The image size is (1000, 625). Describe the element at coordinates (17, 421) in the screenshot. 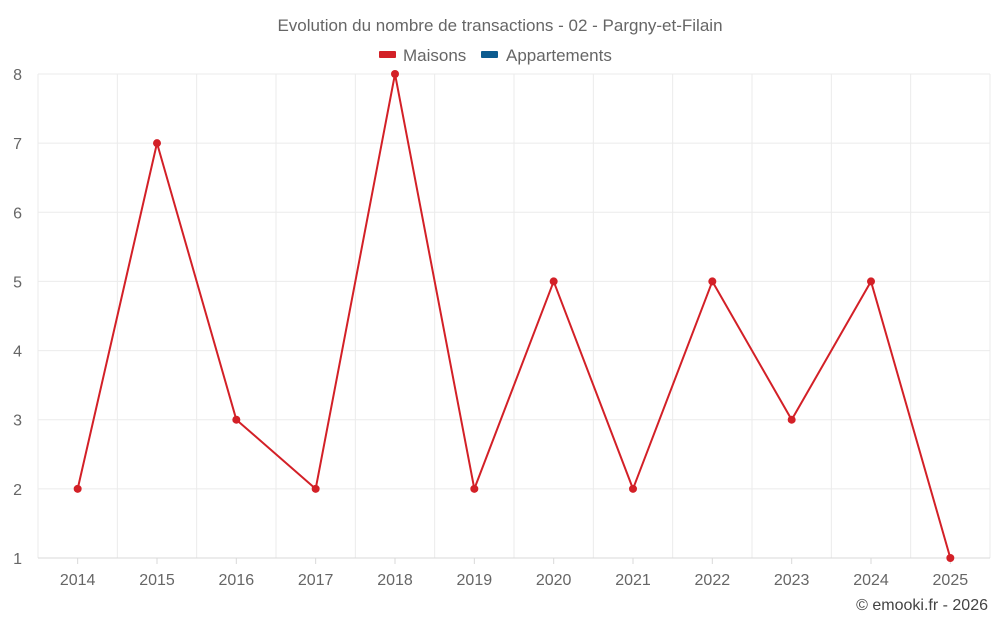

I see `y-tick-label-3: 3` at that location.